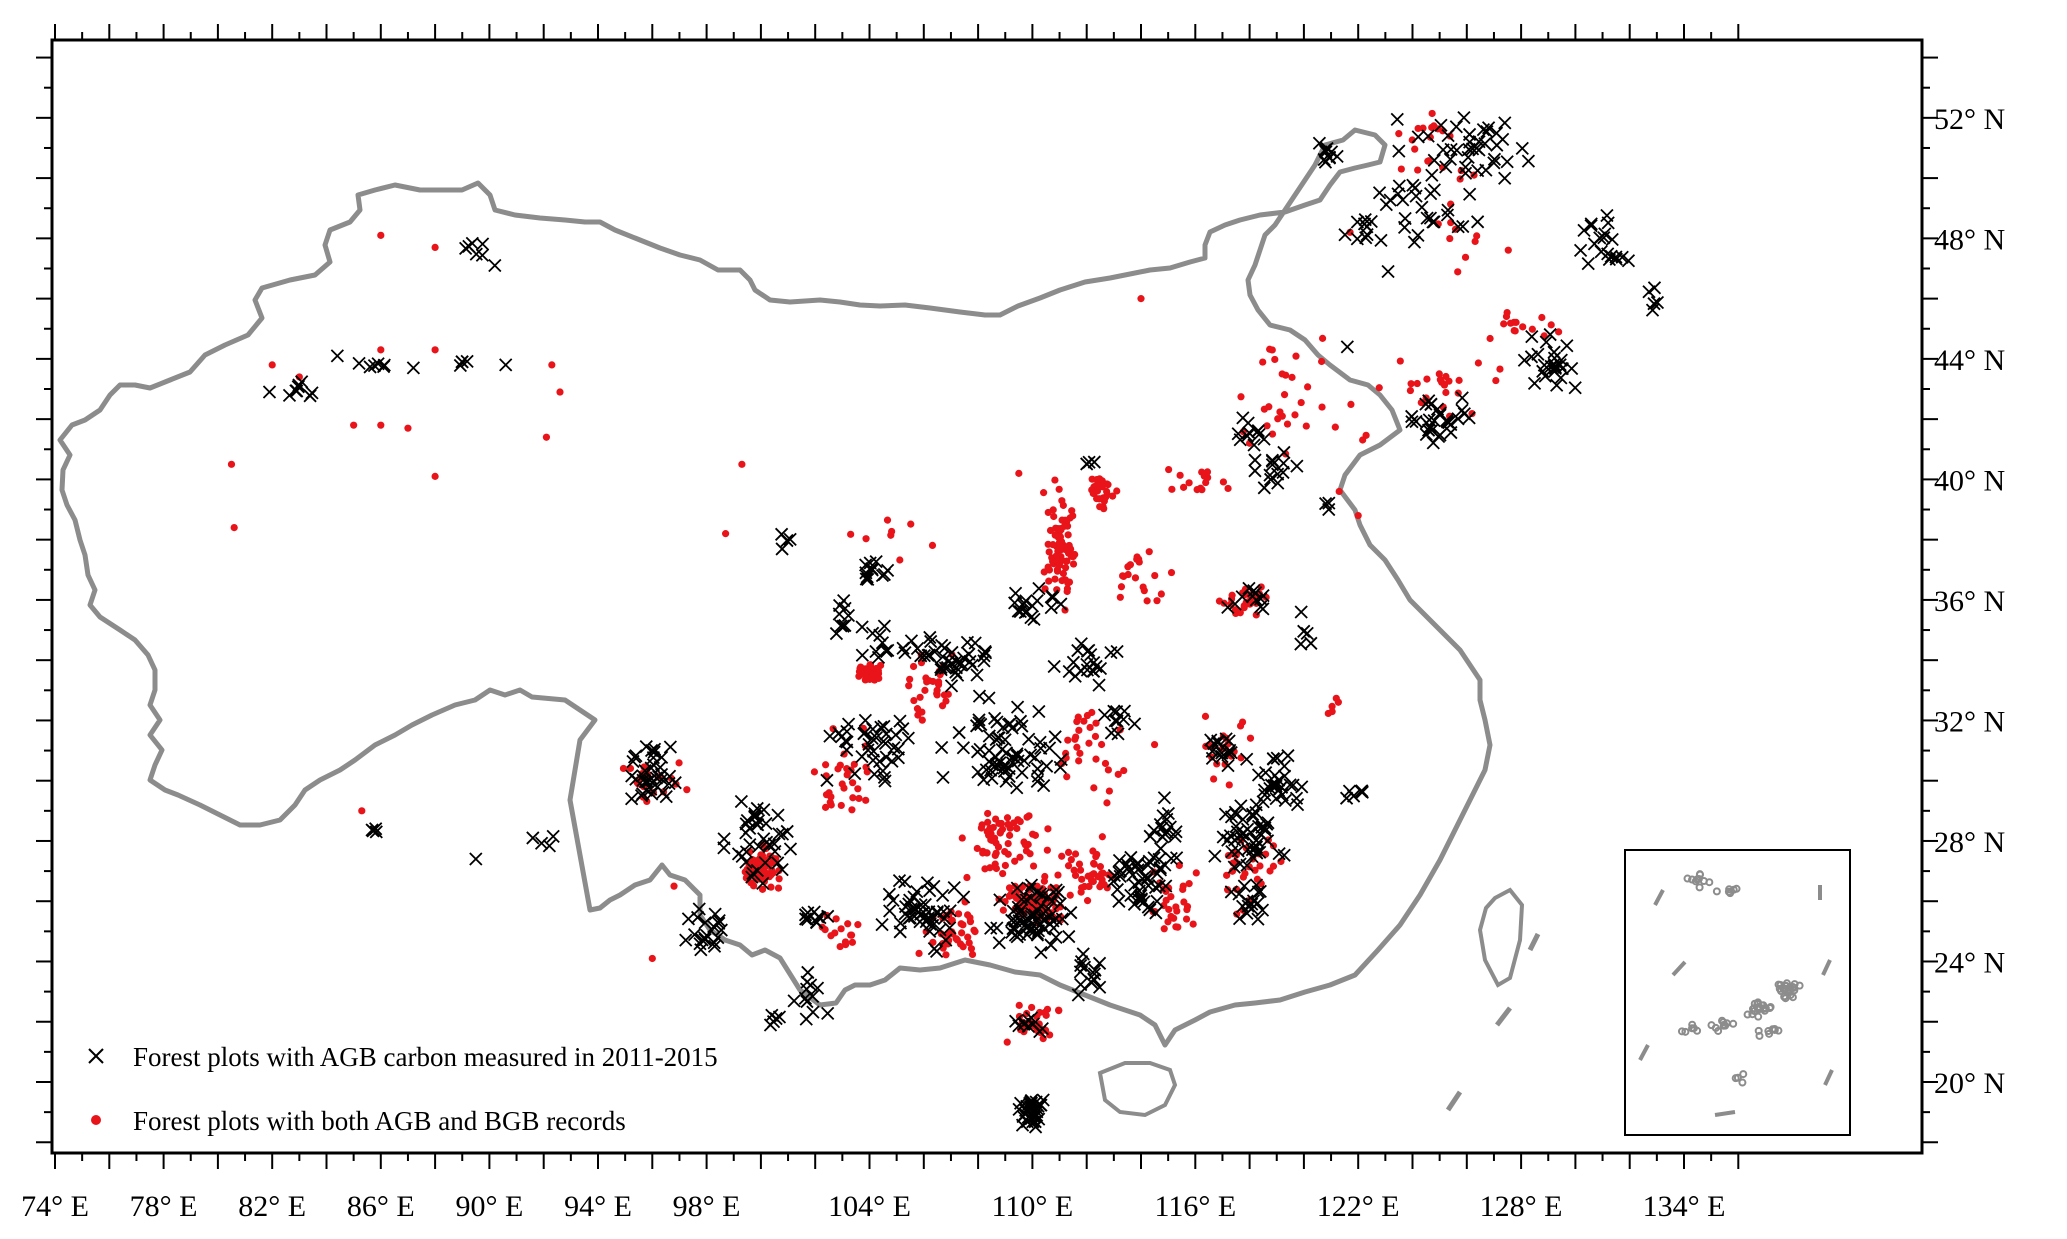 The width and height of the screenshot is (2067, 1239). What do you see at coordinates (96, 1120) in the screenshot?
I see `legend-bgb-symbol` at bounding box center [96, 1120].